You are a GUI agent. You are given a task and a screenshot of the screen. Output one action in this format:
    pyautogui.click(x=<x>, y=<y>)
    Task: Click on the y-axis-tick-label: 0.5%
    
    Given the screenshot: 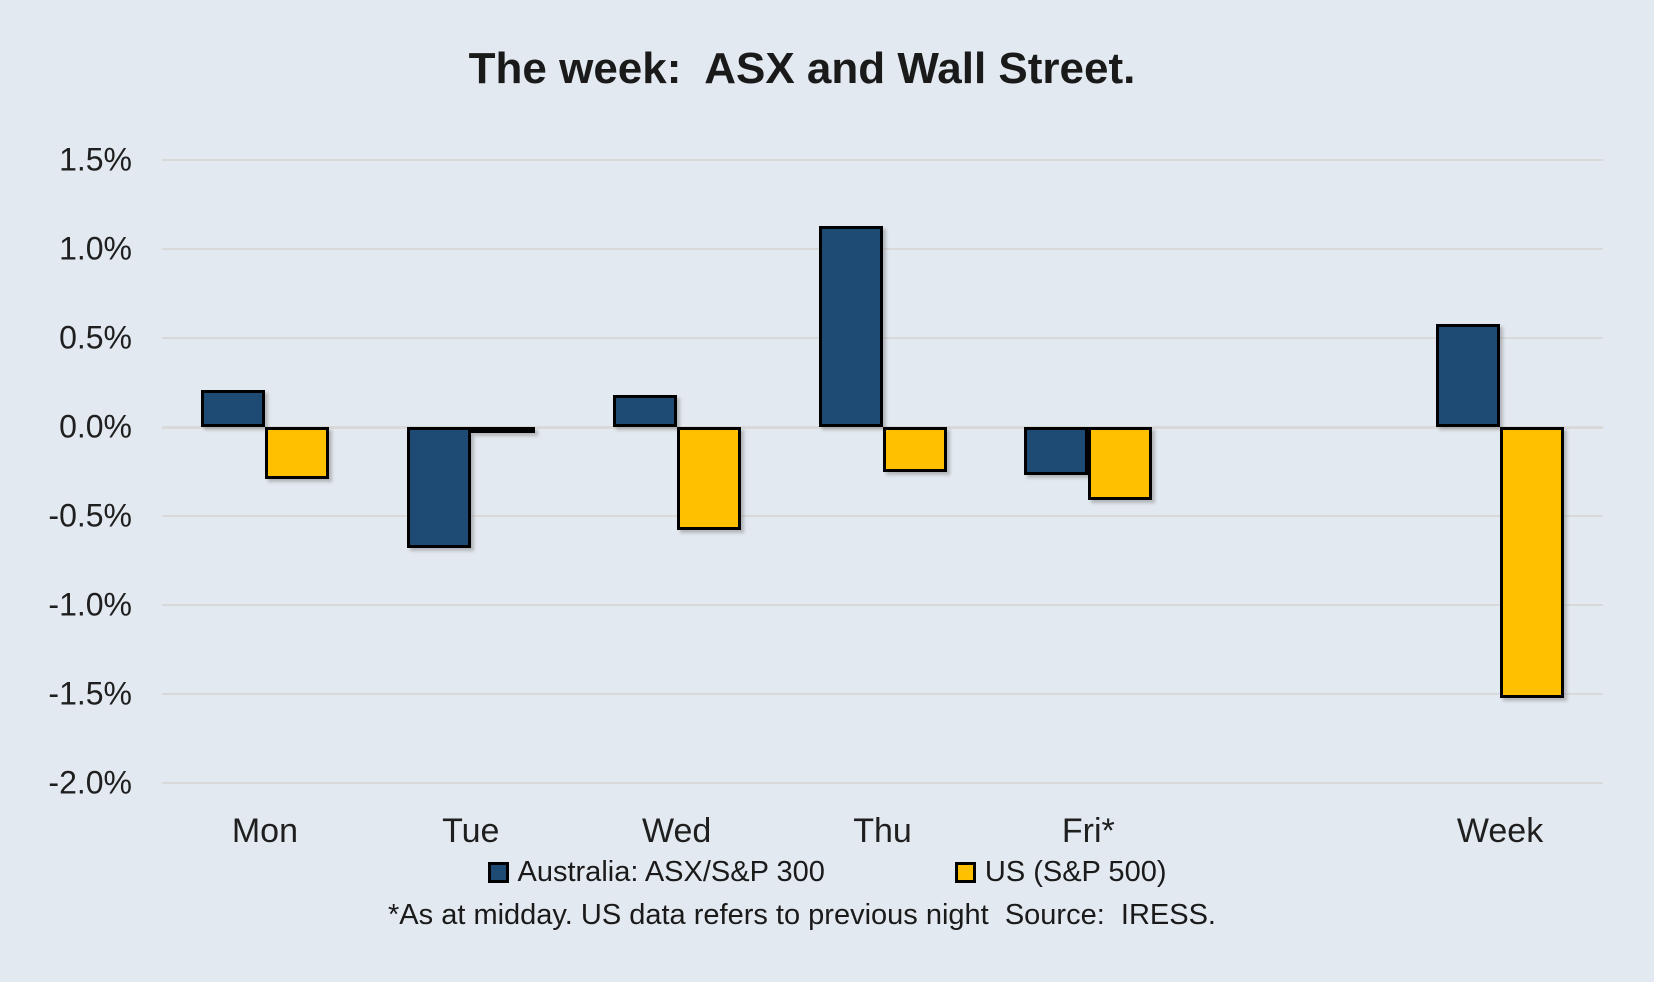 What is the action you would take?
    pyautogui.click(x=95, y=337)
    